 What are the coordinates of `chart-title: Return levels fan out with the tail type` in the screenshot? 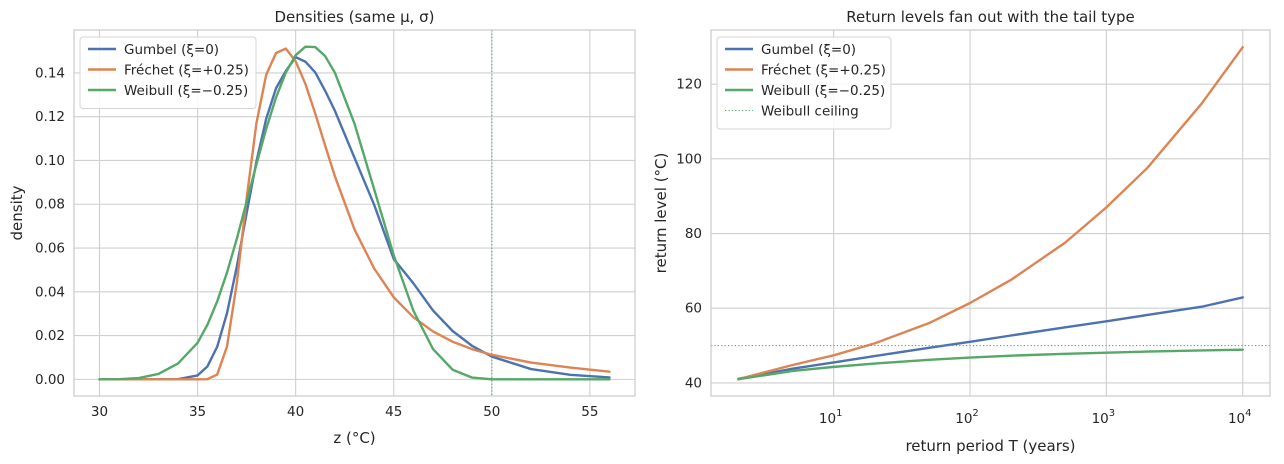 It's located at (990, 17).